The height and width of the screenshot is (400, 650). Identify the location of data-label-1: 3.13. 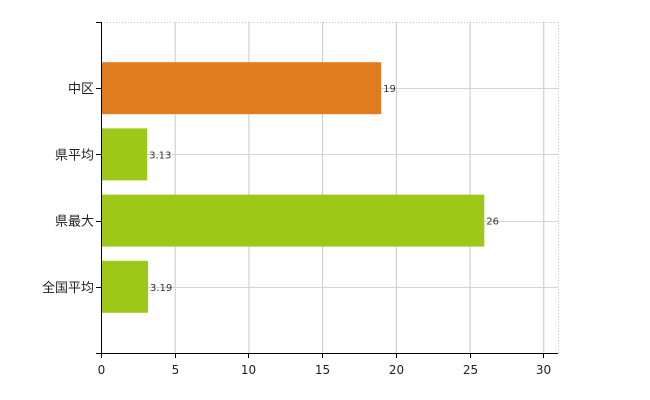
(160, 155).